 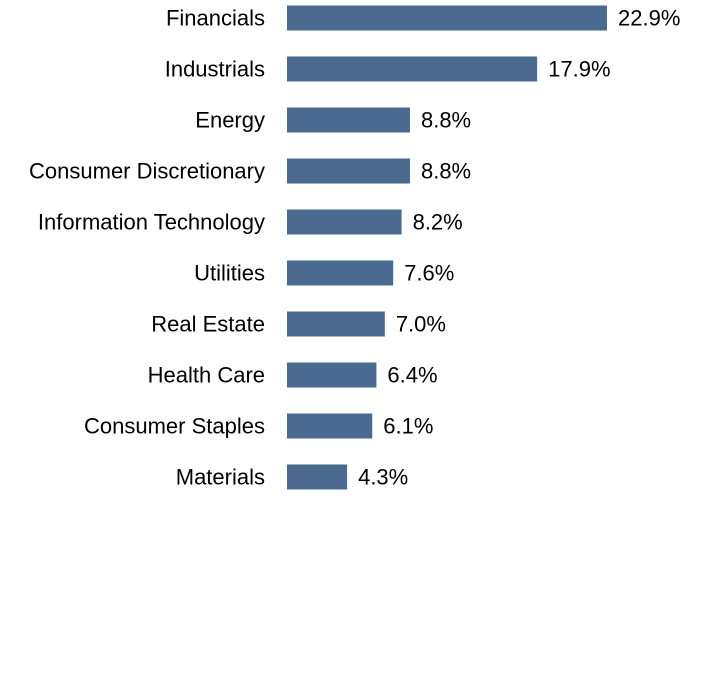 I want to click on category-label: Materials, so click(x=220, y=477).